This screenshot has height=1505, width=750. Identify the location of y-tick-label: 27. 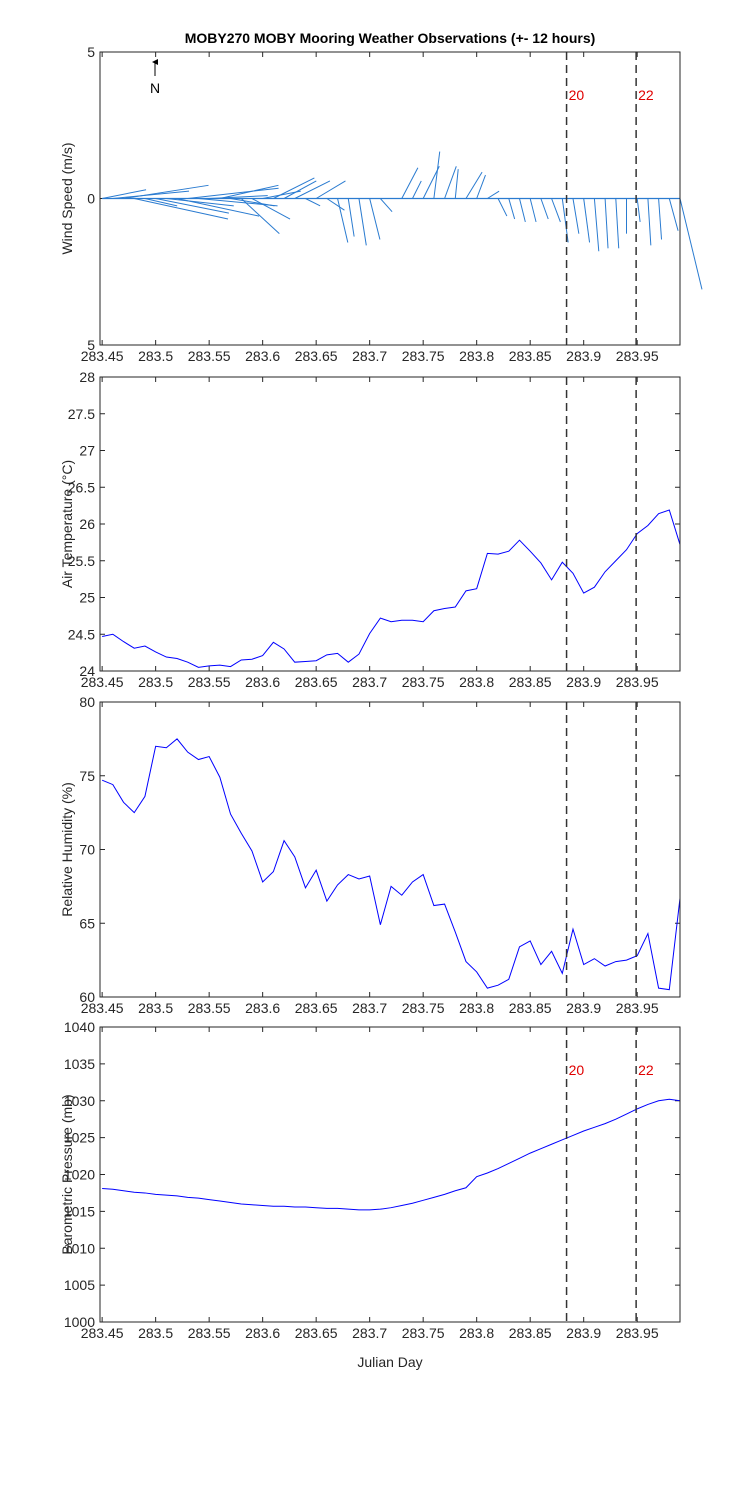
(87, 451).